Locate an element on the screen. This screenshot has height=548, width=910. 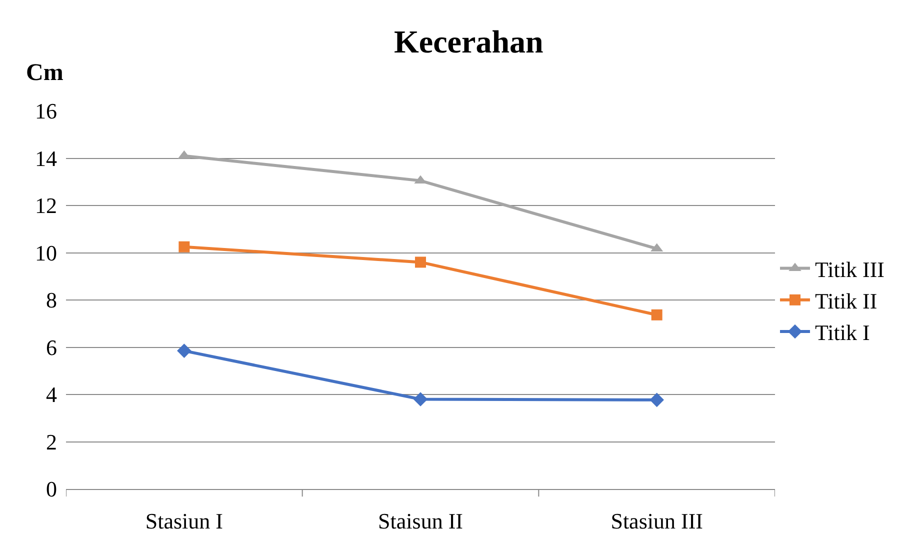
y-tick-label: 6 is located at coordinates (51, 347).